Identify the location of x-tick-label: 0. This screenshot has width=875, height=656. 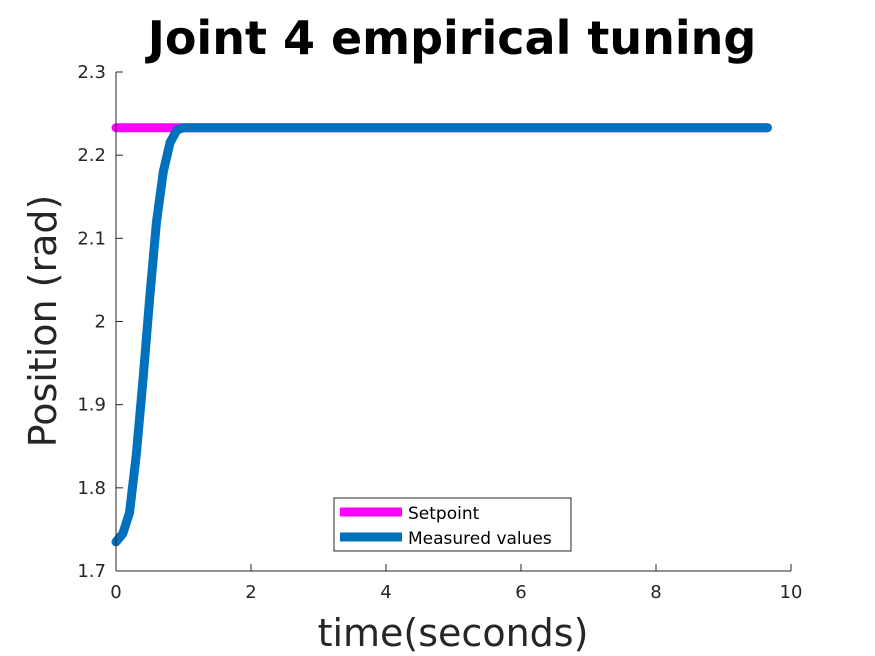
(115, 592).